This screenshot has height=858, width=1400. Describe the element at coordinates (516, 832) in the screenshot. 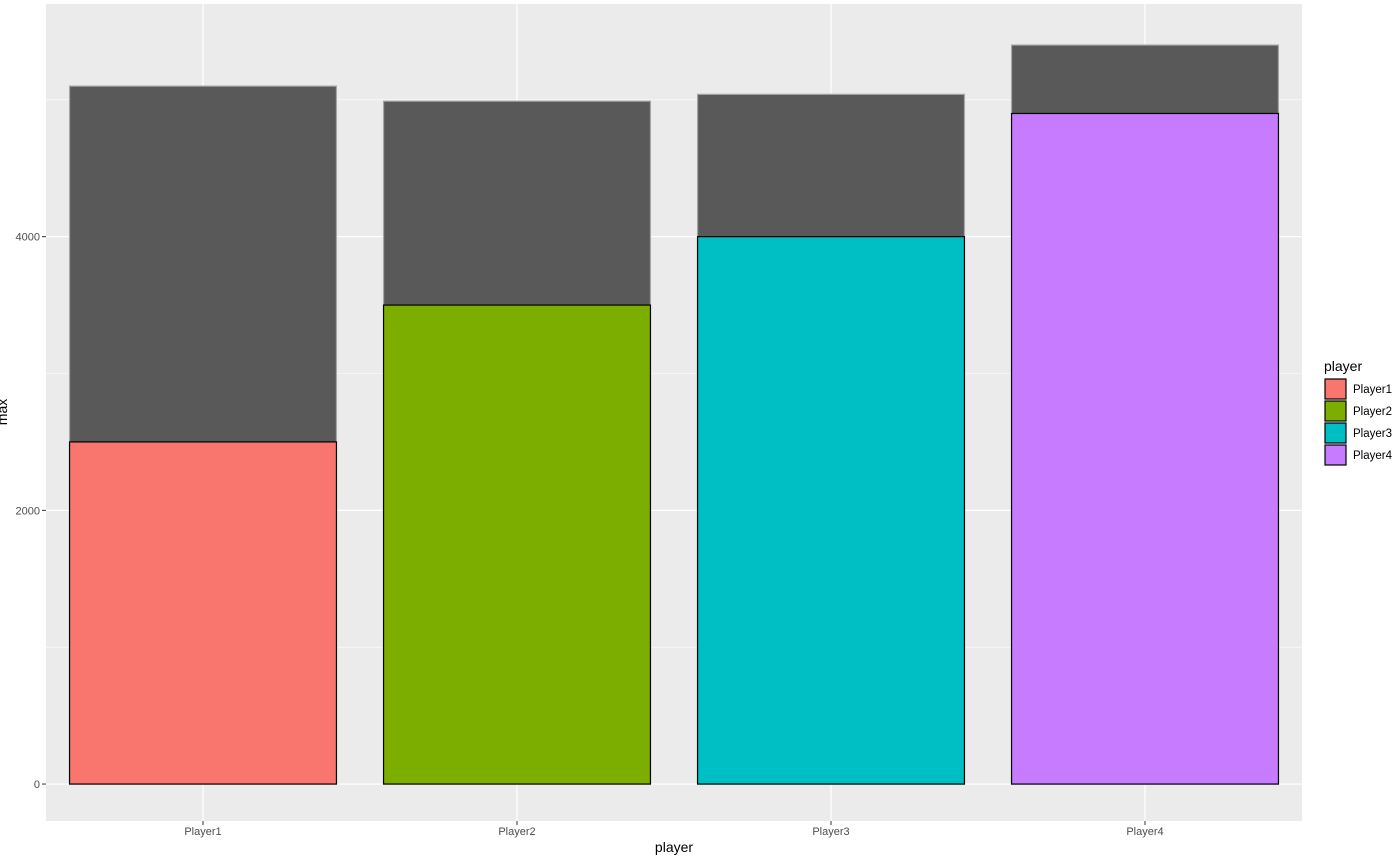

I see `x-tick-label: Player2` at that location.